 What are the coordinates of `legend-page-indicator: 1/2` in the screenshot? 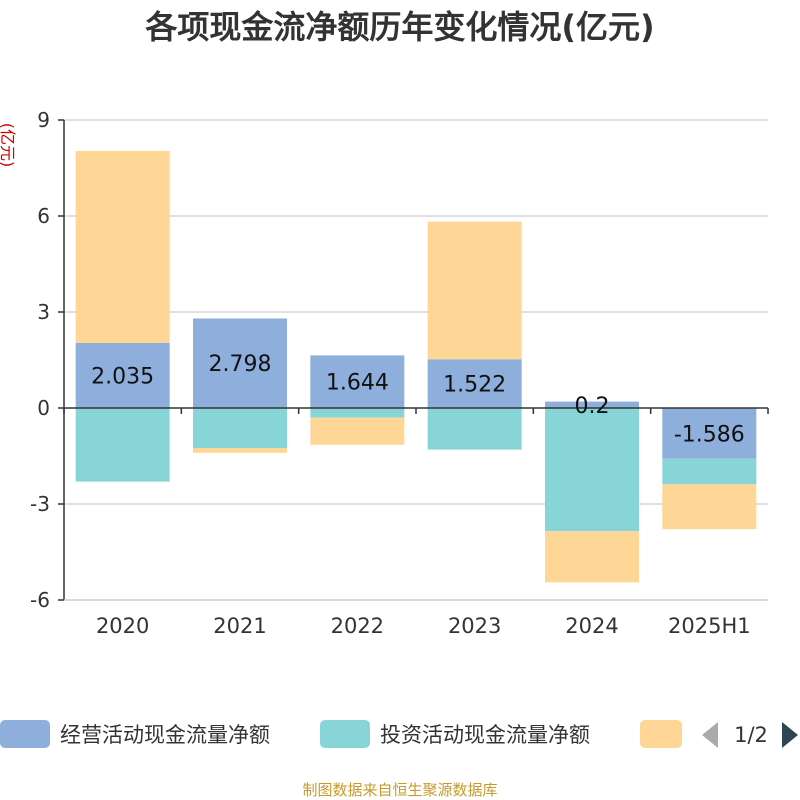 It's located at (751, 735).